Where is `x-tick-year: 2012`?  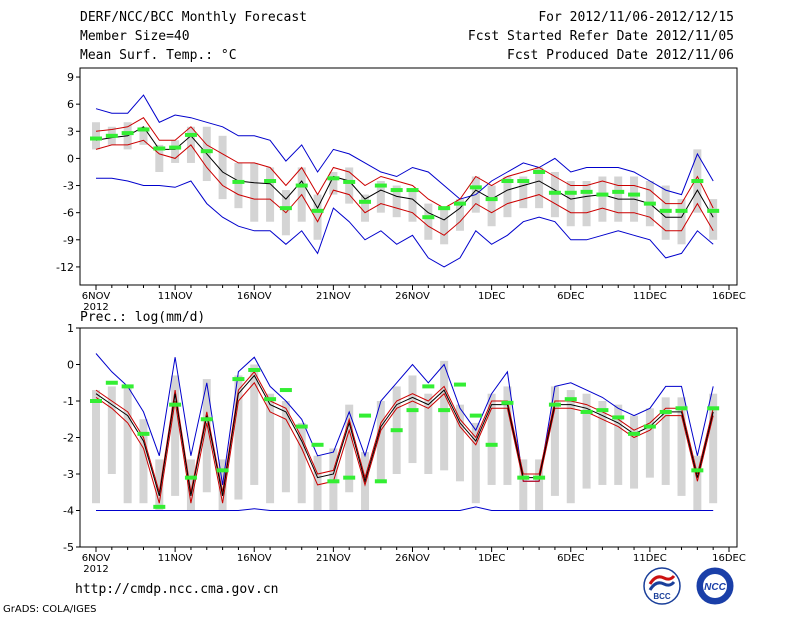 x-tick-year: 2012 is located at coordinates (95, 307).